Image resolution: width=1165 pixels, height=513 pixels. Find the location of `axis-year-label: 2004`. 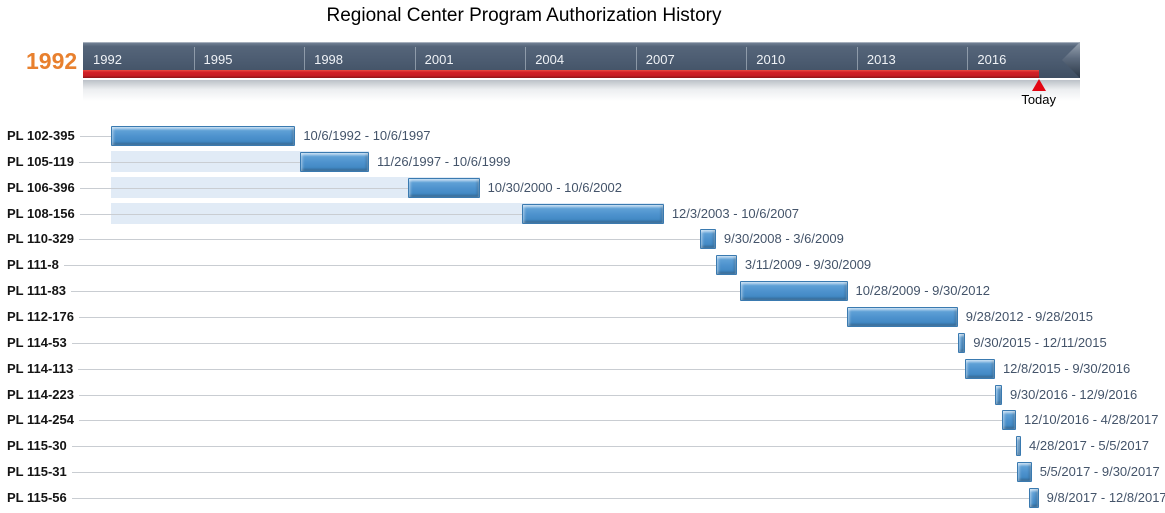

axis-year-label: 2004 is located at coordinates (550, 59).